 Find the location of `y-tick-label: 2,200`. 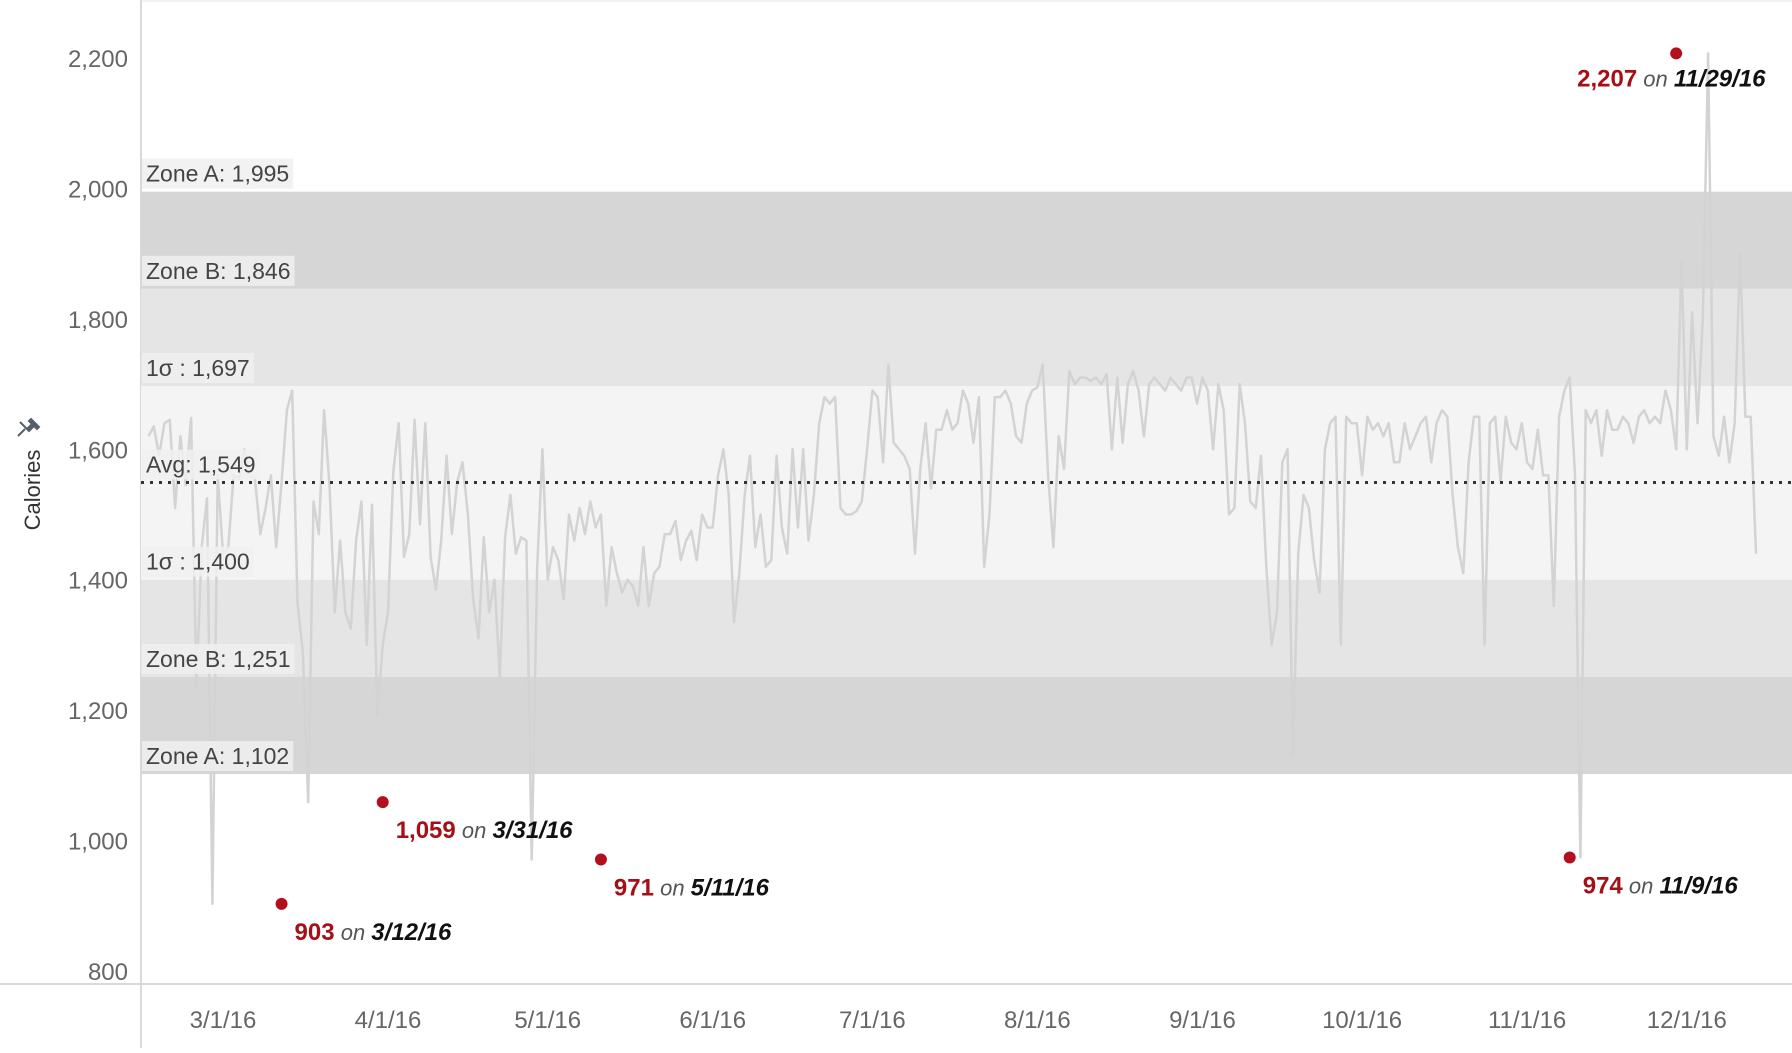

y-tick-label: 2,200 is located at coordinates (98, 59).